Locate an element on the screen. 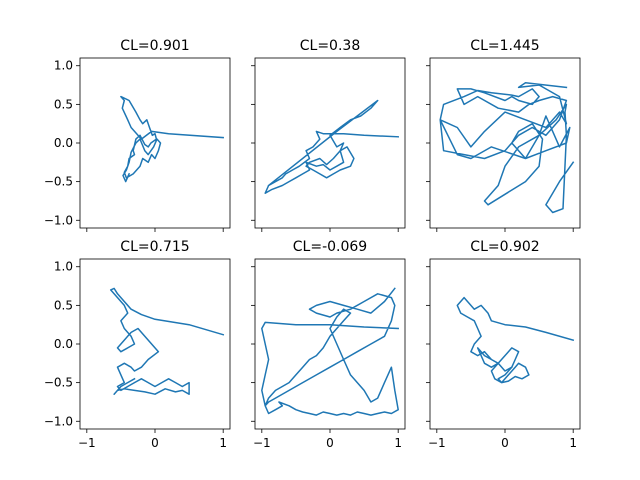  subplot-3: CL=1.445 is located at coordinates (503, 135).